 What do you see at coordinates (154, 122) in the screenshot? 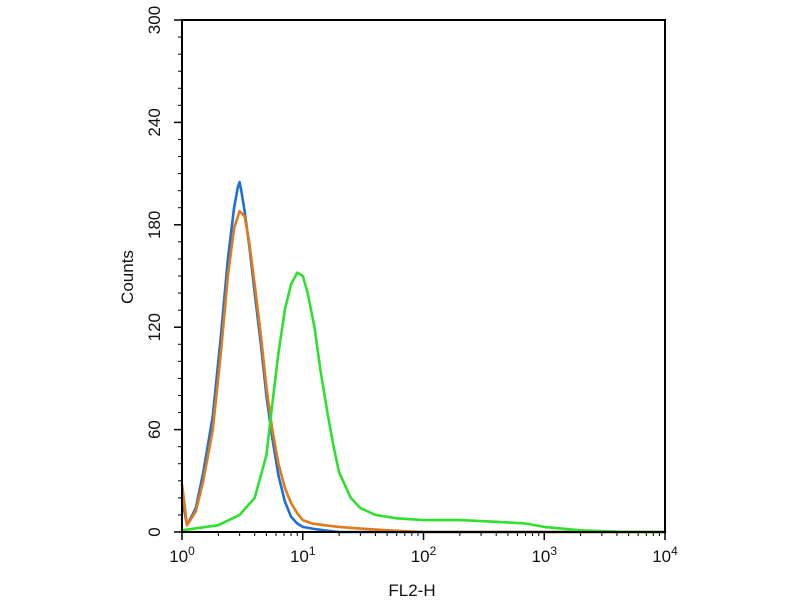
I see `y-tick-label: 240` at bounding box center [154, 122].